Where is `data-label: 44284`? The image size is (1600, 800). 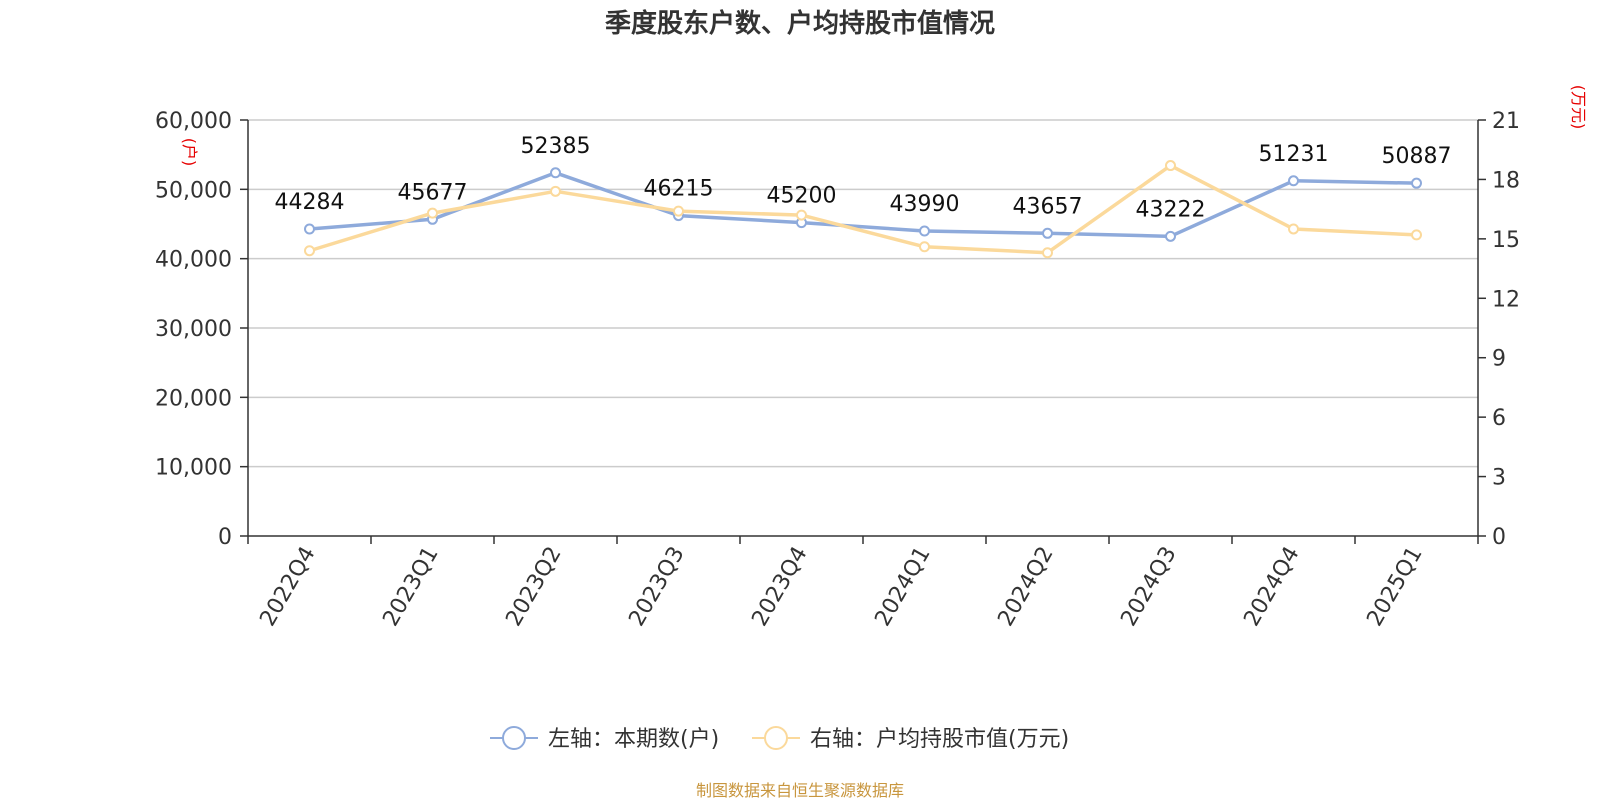
data-label: 44284 is located at coordinates (310, 202).